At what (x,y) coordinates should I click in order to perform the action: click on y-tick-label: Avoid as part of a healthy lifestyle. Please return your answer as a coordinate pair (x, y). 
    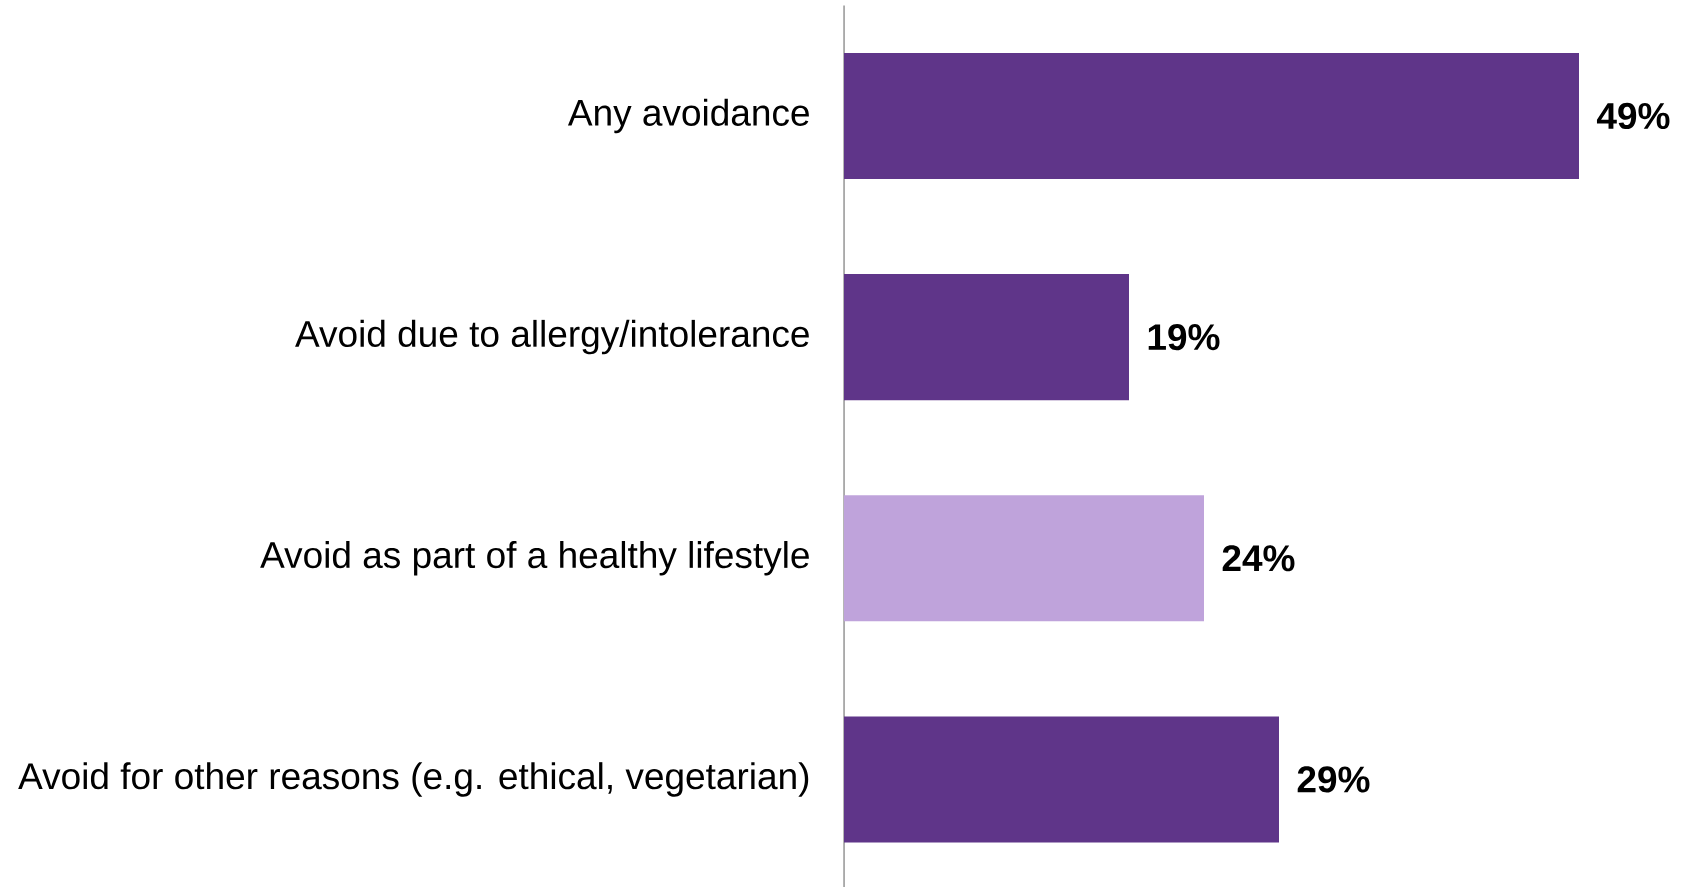
    Looking at the image, I should click on (534, 558).